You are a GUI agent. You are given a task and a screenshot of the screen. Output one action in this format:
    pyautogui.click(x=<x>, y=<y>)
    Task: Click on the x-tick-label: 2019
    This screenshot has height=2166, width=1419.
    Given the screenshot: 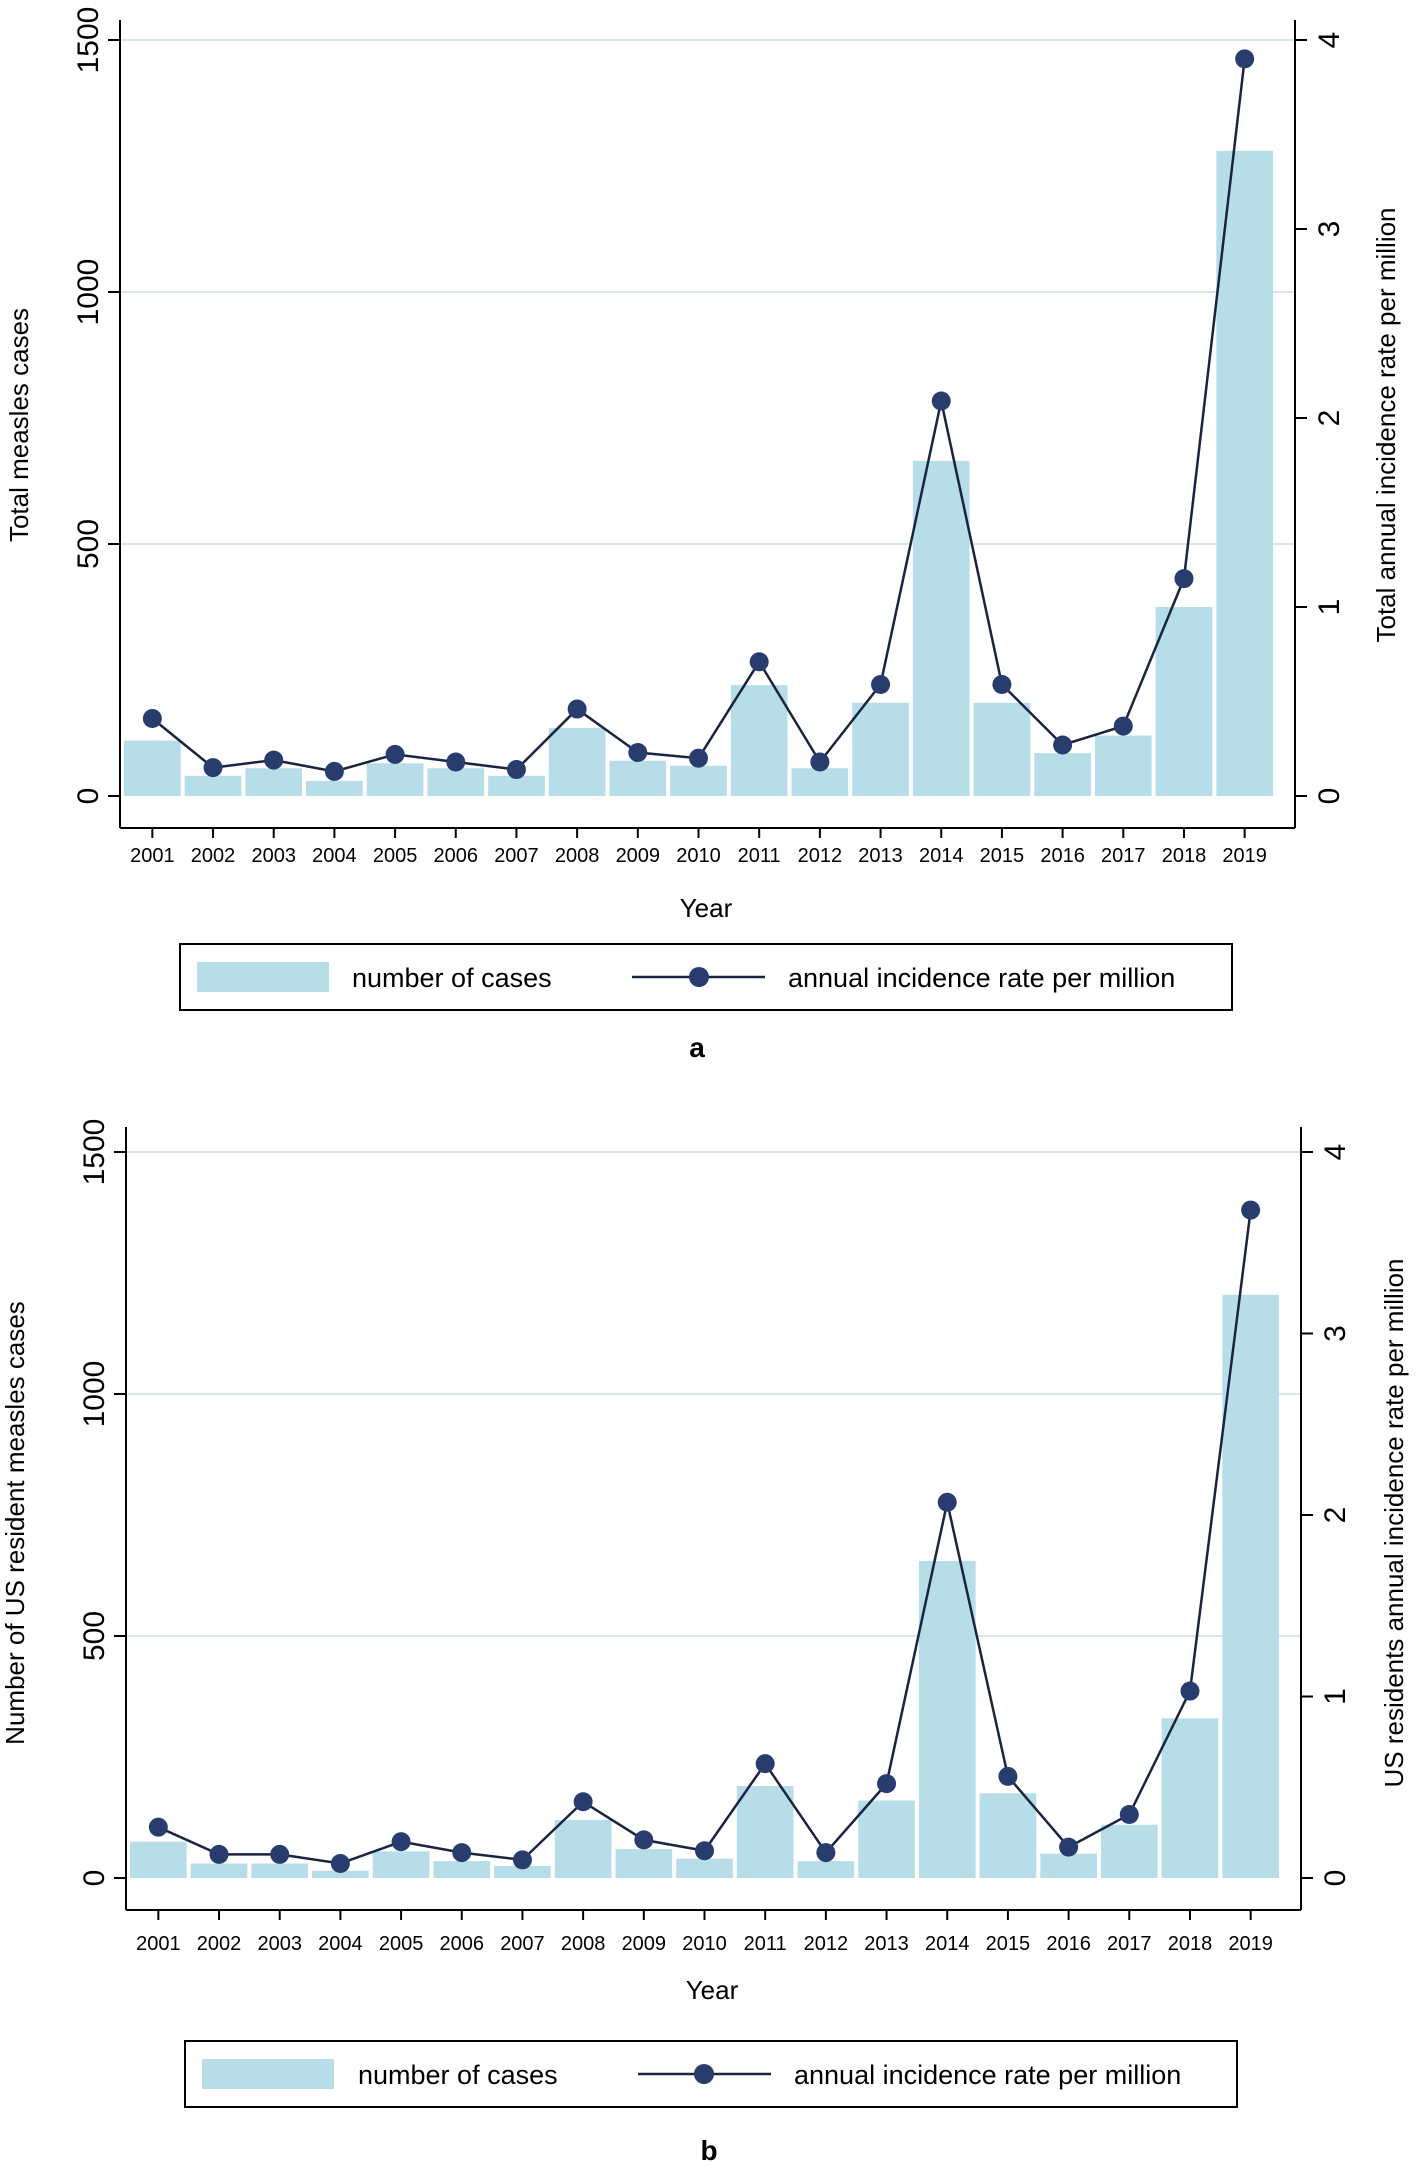 What is the action you would take?
    pyautogui.click(x=1250, y=1944)
    